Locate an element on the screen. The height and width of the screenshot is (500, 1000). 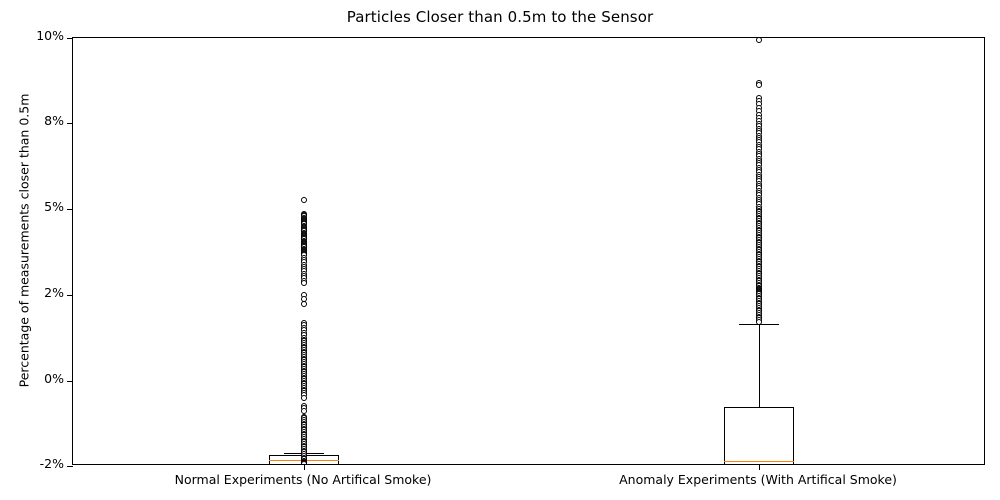
box-iqr is located at coordinates (759, 435).